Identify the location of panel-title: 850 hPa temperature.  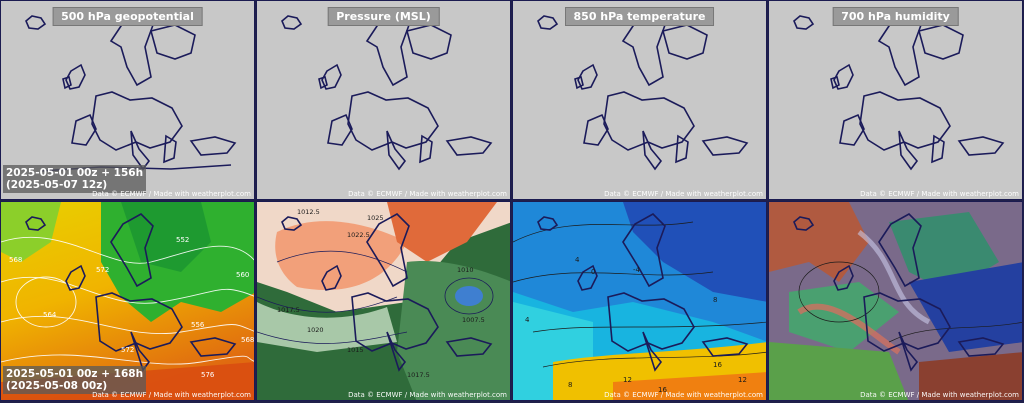
(639, 16).